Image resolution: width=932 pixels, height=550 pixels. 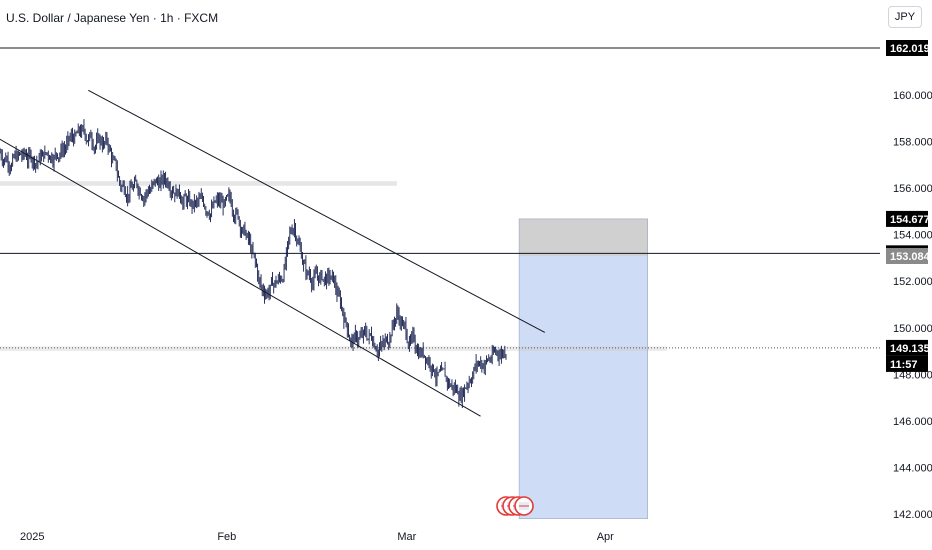 I want to click on price-tick-label: 146.000, so click(x=912, y=422).